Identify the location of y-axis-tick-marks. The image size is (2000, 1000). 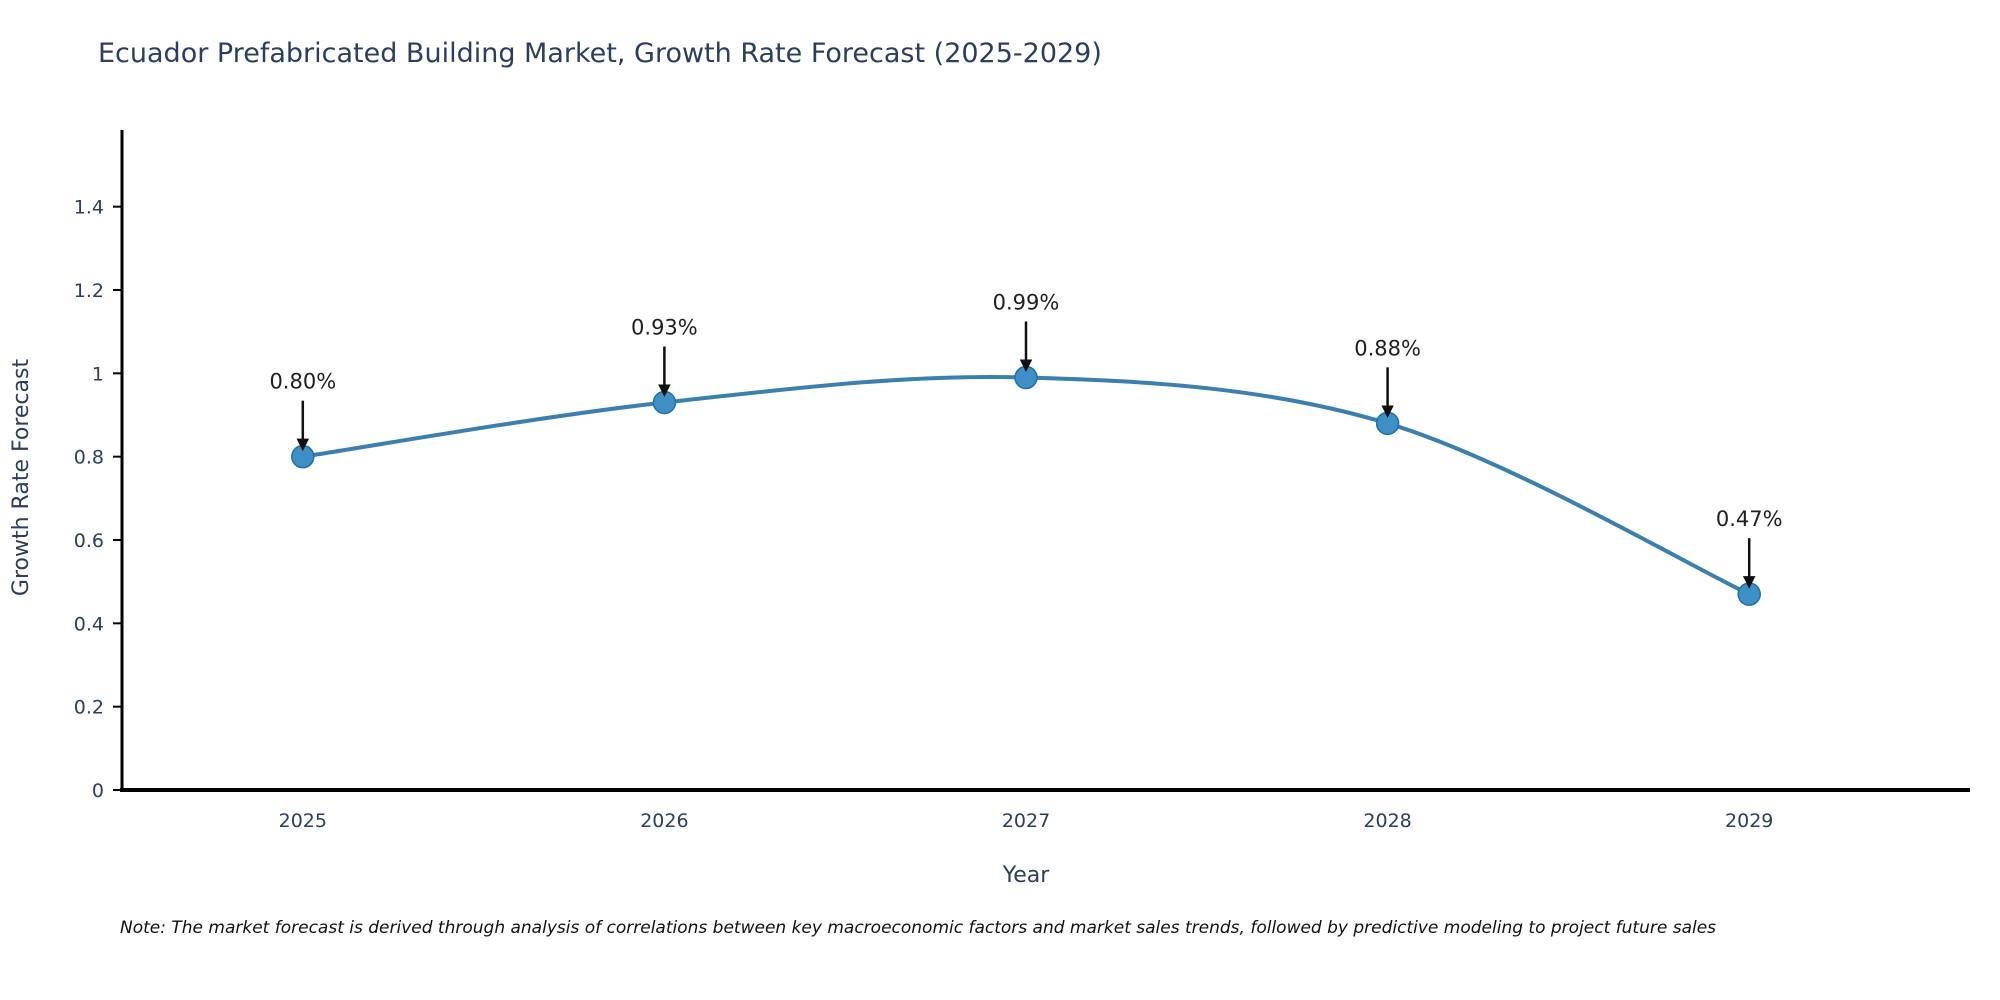
(117, 498).